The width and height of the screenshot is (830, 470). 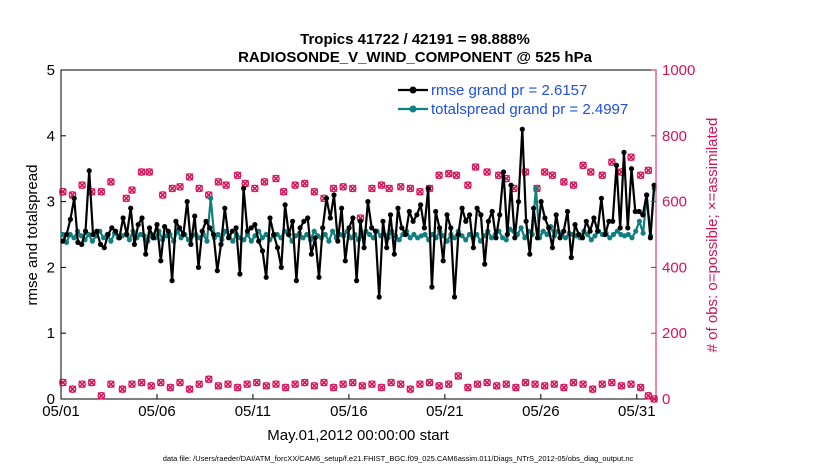 What do you see at coordinates (541, 411) in the screenshot?
I see `x-tick-label: 05/26` at bounding box center [541, 411].